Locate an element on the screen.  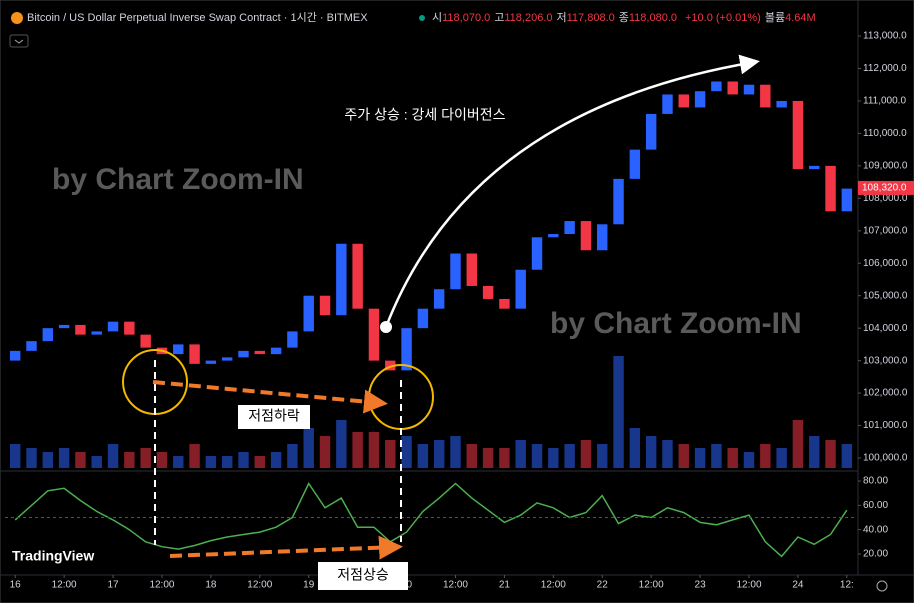
rsi-line is located at coordinates (431, 519).